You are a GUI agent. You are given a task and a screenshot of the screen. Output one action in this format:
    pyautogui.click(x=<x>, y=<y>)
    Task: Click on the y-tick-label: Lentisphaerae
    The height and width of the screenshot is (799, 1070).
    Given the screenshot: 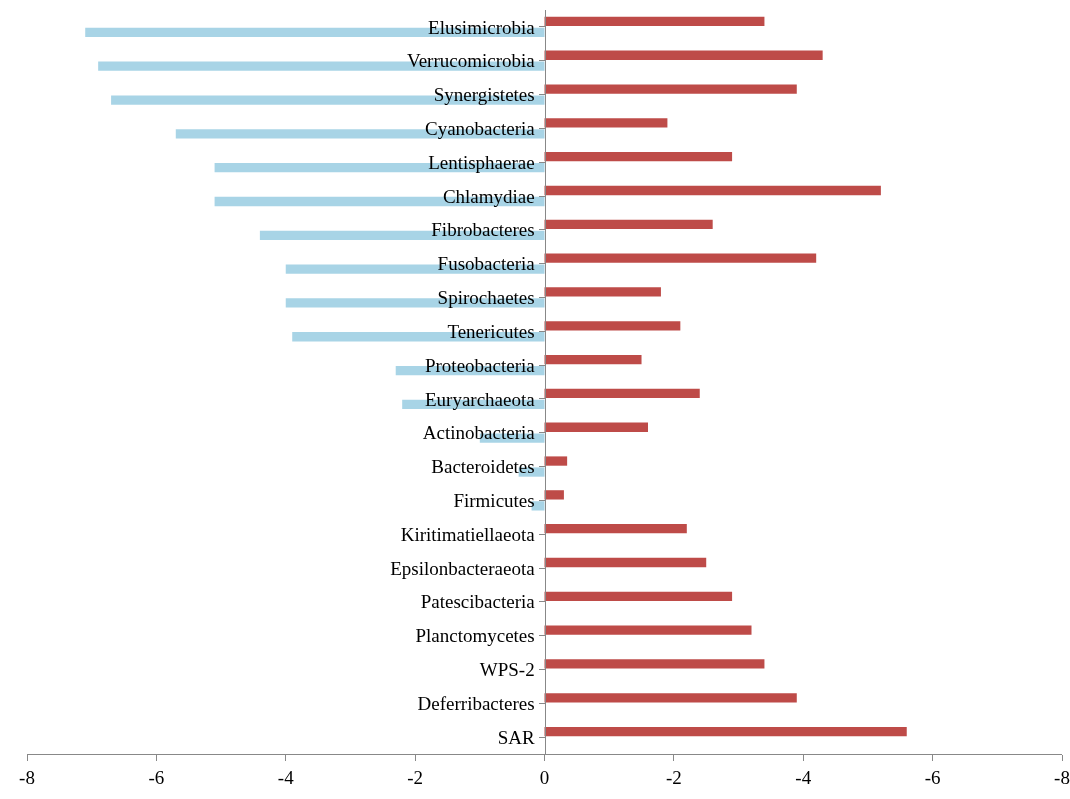 What is the action you would take?
    pyautogui.click(x=481, y=162)
    